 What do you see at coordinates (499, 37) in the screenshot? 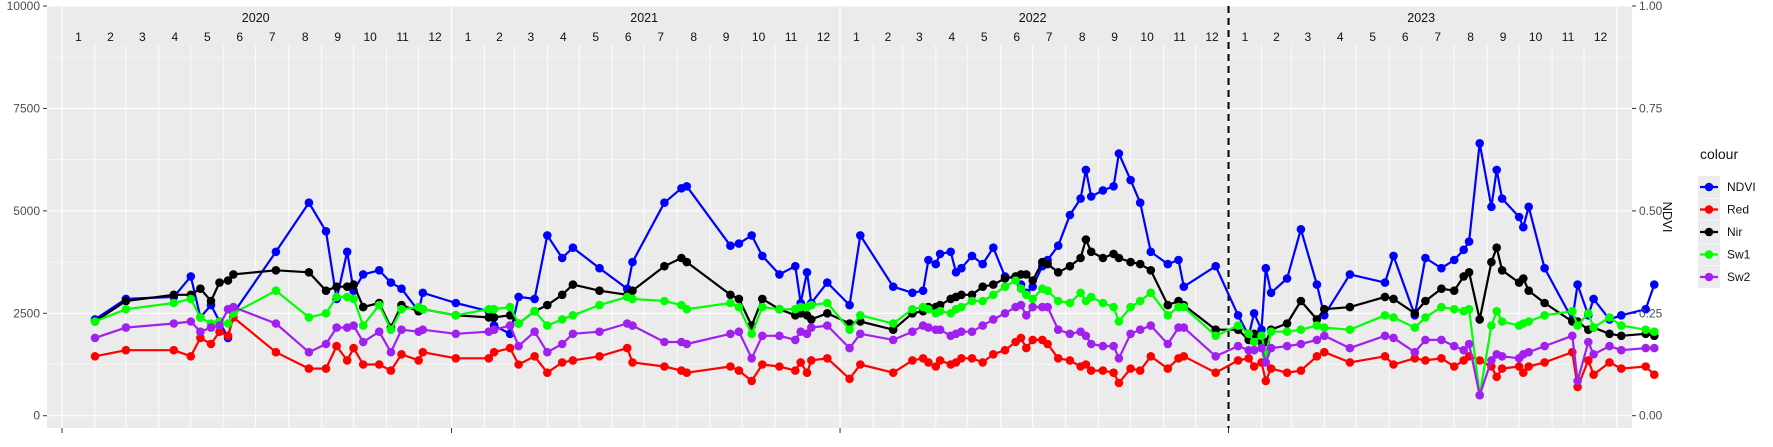
I see `month-label: 2` at bounding box center [499, 37].